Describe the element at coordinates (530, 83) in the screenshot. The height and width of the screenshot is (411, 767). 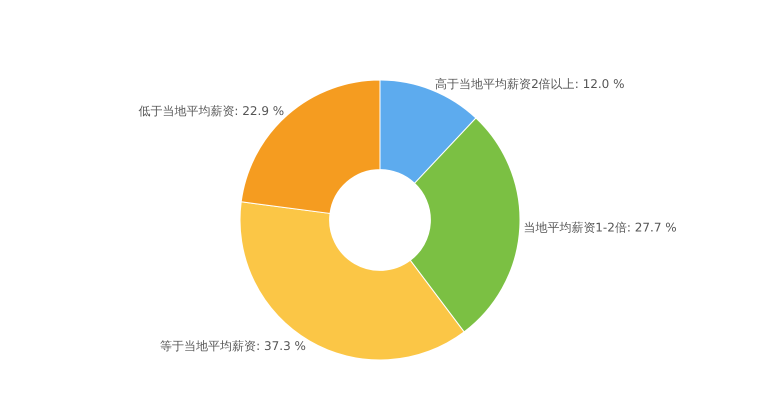
I see `slice-label: 高于当地平均薪资2倍以上: 12.0 %` at that location.